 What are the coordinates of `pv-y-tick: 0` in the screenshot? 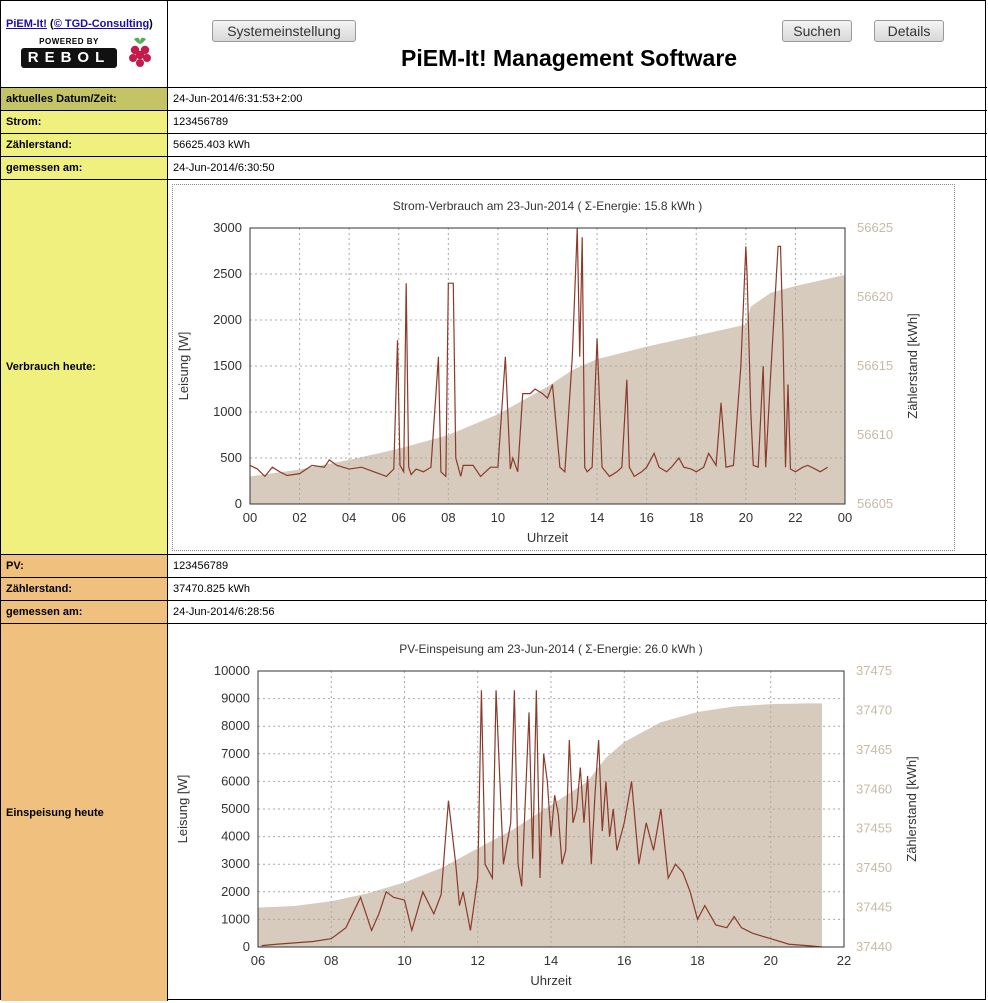 It's located at (246, 946).